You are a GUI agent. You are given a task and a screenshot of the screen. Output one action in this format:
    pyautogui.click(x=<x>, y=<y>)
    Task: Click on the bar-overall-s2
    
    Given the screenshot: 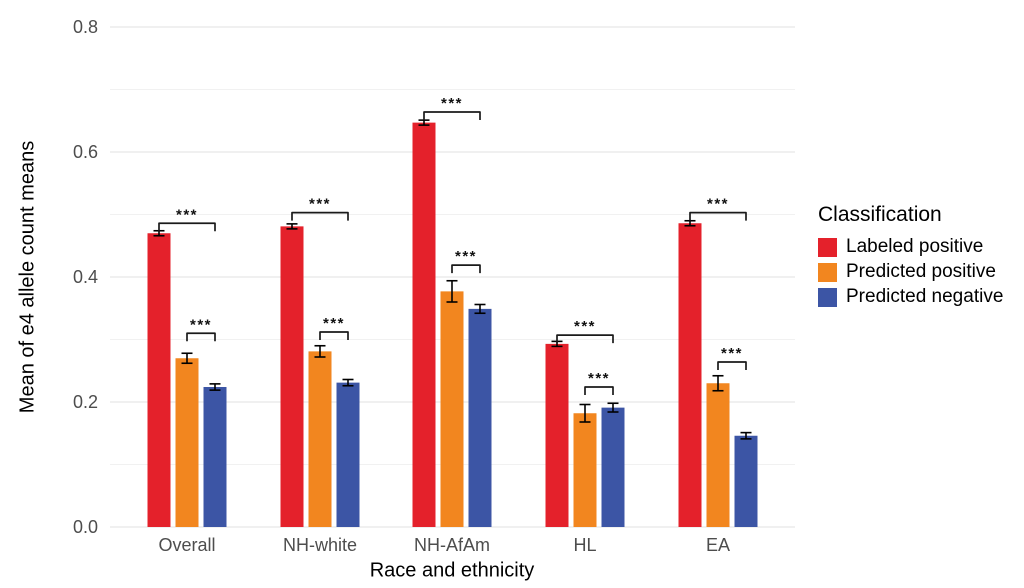 What is the action you would take?
    pyautogui.click(x=215, y=457)
    